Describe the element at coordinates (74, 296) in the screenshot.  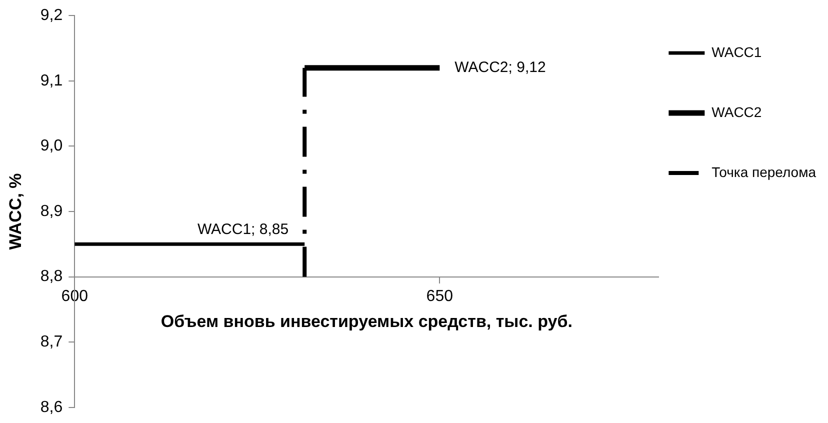
I see `x-tick-label: 600` at that location.